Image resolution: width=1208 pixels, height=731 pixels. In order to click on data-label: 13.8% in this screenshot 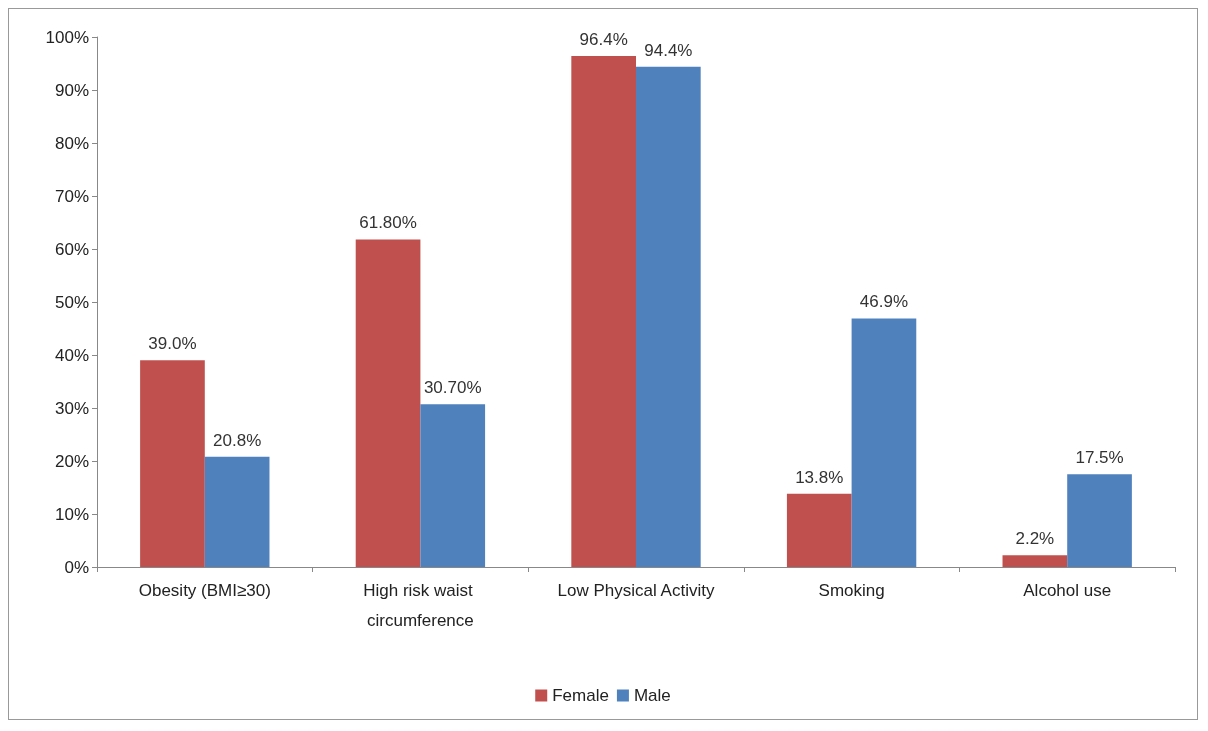, I will do `click(819, 477)`.